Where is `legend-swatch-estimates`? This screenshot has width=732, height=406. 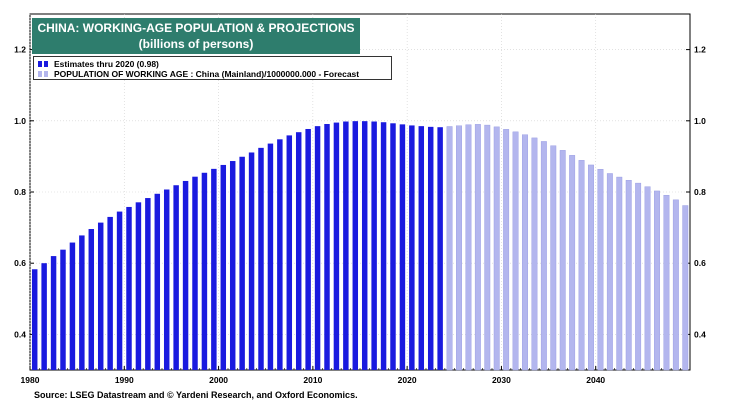 legend-swatch-estimates is located at coordinates (40, 64).